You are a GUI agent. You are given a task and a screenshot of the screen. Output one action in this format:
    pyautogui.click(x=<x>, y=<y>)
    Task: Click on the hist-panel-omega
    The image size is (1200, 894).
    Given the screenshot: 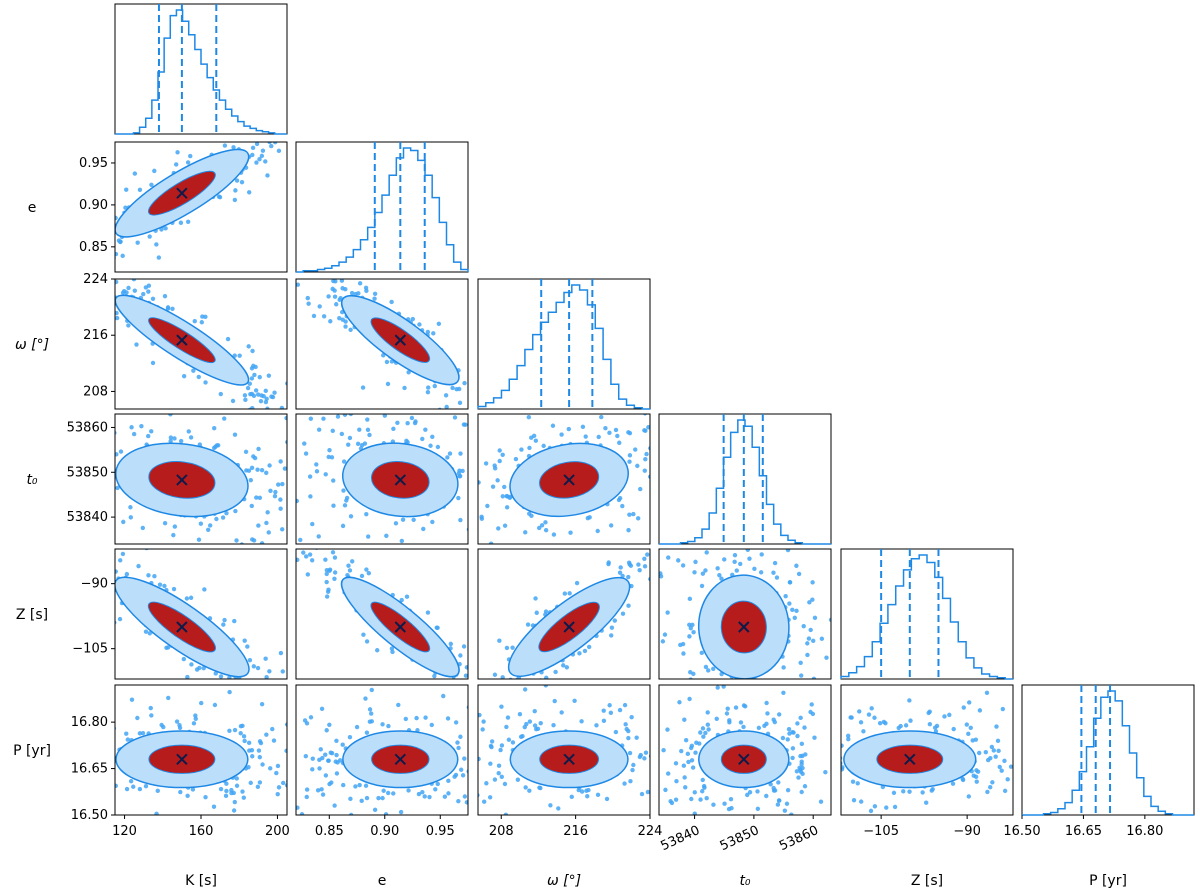 What is the action you would take?
    pyautogui.click(x=564, y=344)
    